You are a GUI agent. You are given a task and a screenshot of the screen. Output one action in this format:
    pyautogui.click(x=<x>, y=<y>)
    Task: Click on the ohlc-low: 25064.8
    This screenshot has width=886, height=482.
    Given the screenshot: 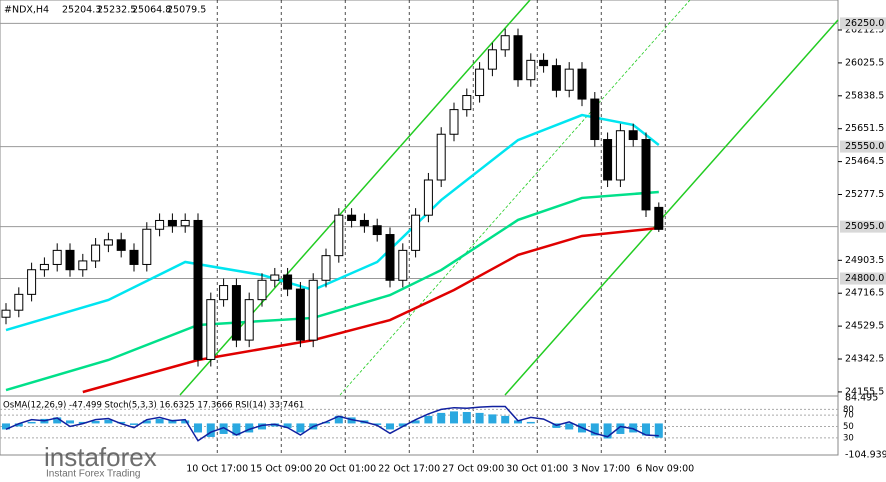 What is the action you would take?
    pyautogui.click(x=151, y=10)
    